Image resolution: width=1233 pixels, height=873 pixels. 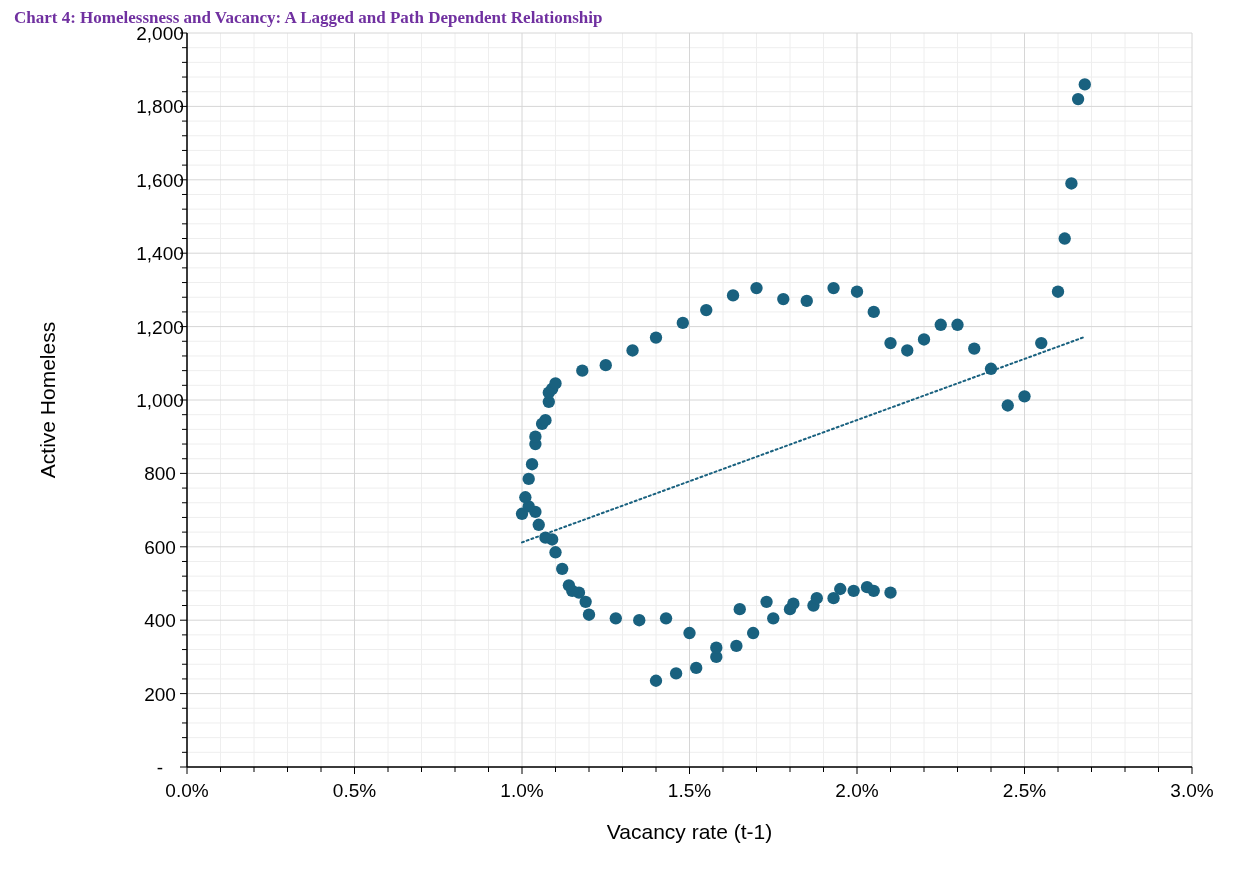 What do you see at coordinates (160, 327) in the screenshot?
I see `y-tick-label: 1,200` at bounding box center [160, 327].